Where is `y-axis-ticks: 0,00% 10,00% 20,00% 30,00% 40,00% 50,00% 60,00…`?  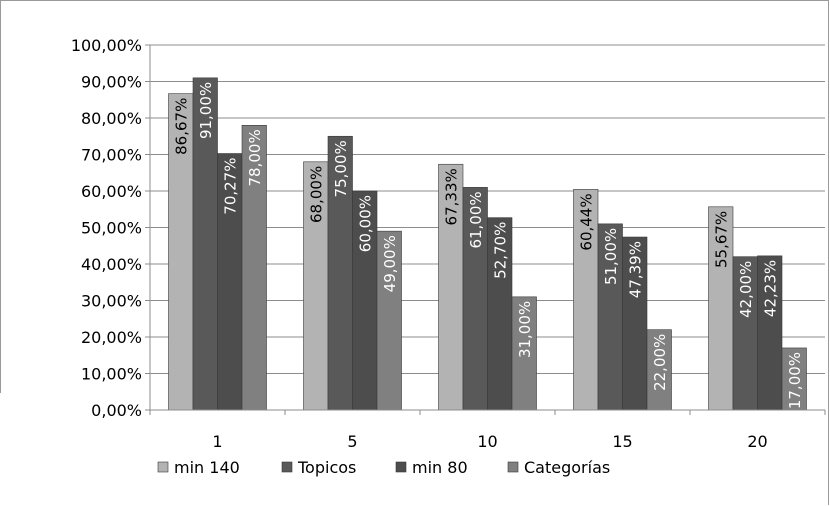
y-axis-ticks: 0,00% 10,00% 20,00% 30,00% 40,00% 50,00% 60,00… is located at coordinates (106, 228).